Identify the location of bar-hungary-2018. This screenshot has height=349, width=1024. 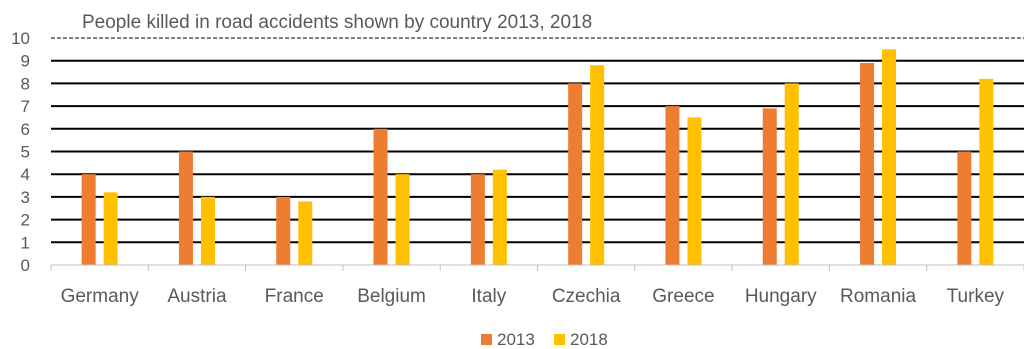
(791, 174).